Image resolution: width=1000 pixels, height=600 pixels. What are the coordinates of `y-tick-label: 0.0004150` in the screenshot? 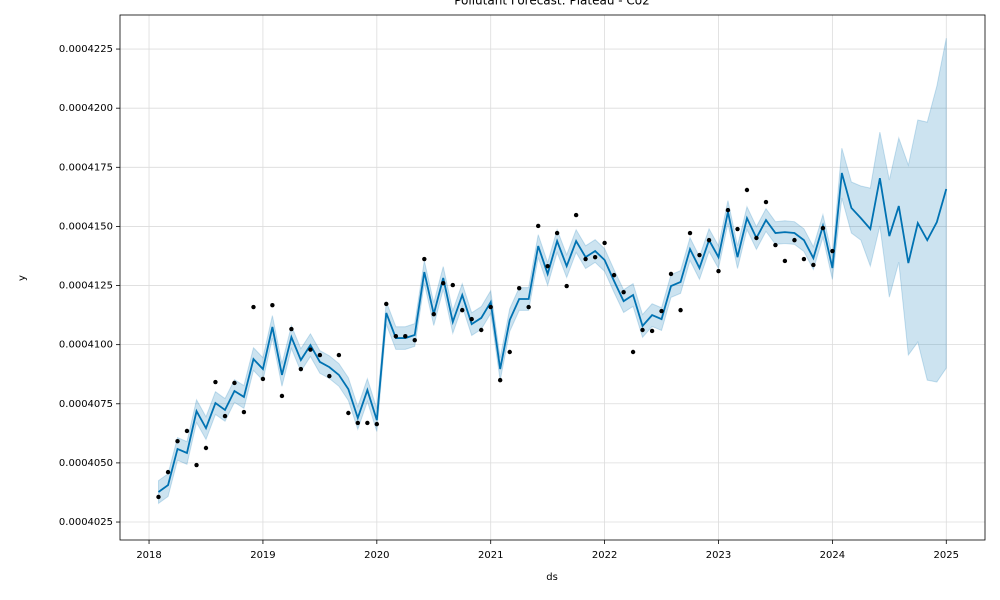 It's located at (86, 226).